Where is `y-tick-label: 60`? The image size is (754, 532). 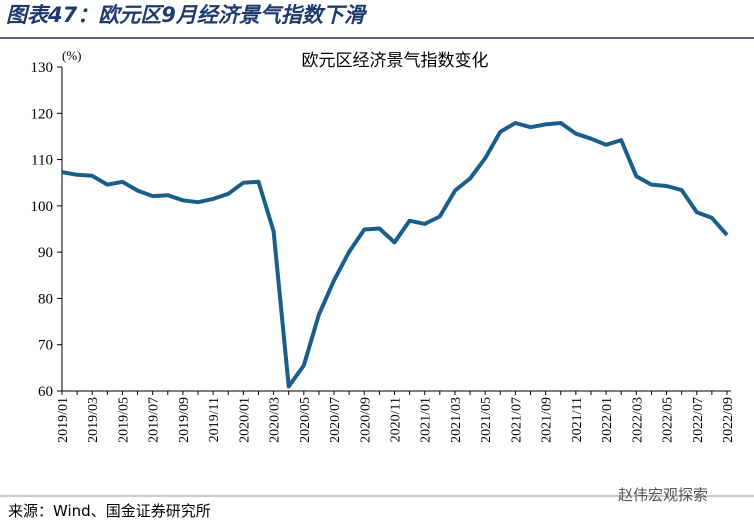
y-tick-label: 60 is located at coordinates (45, 392).